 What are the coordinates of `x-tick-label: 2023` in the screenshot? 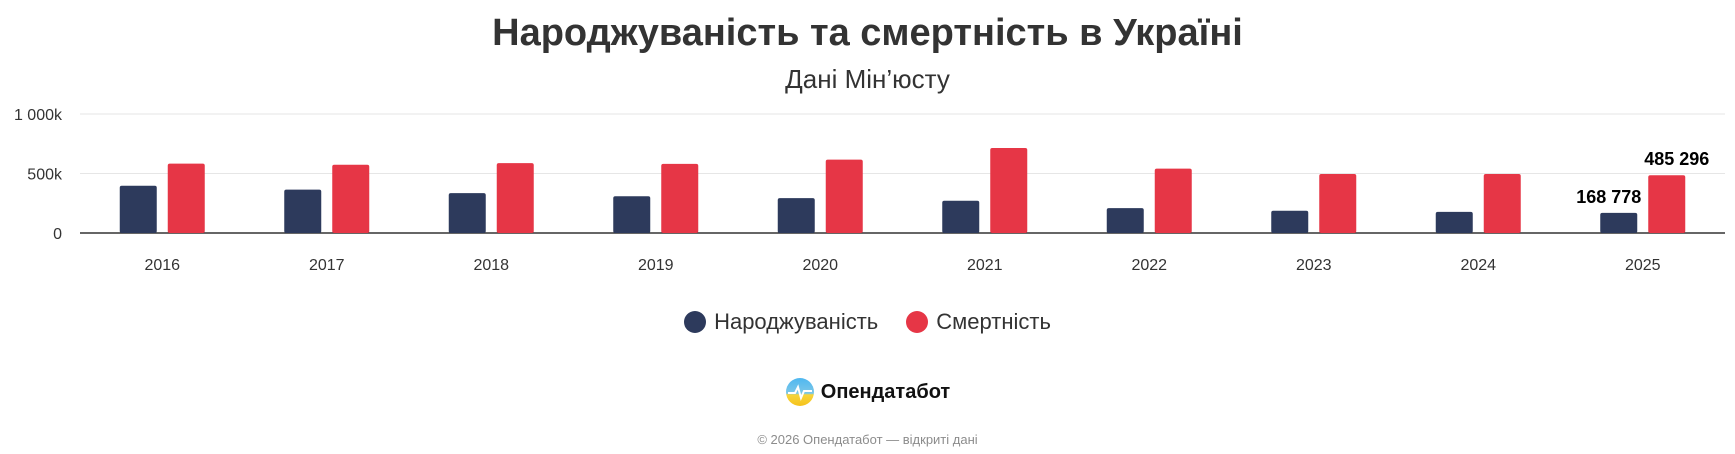 It's located at (1314, 265).